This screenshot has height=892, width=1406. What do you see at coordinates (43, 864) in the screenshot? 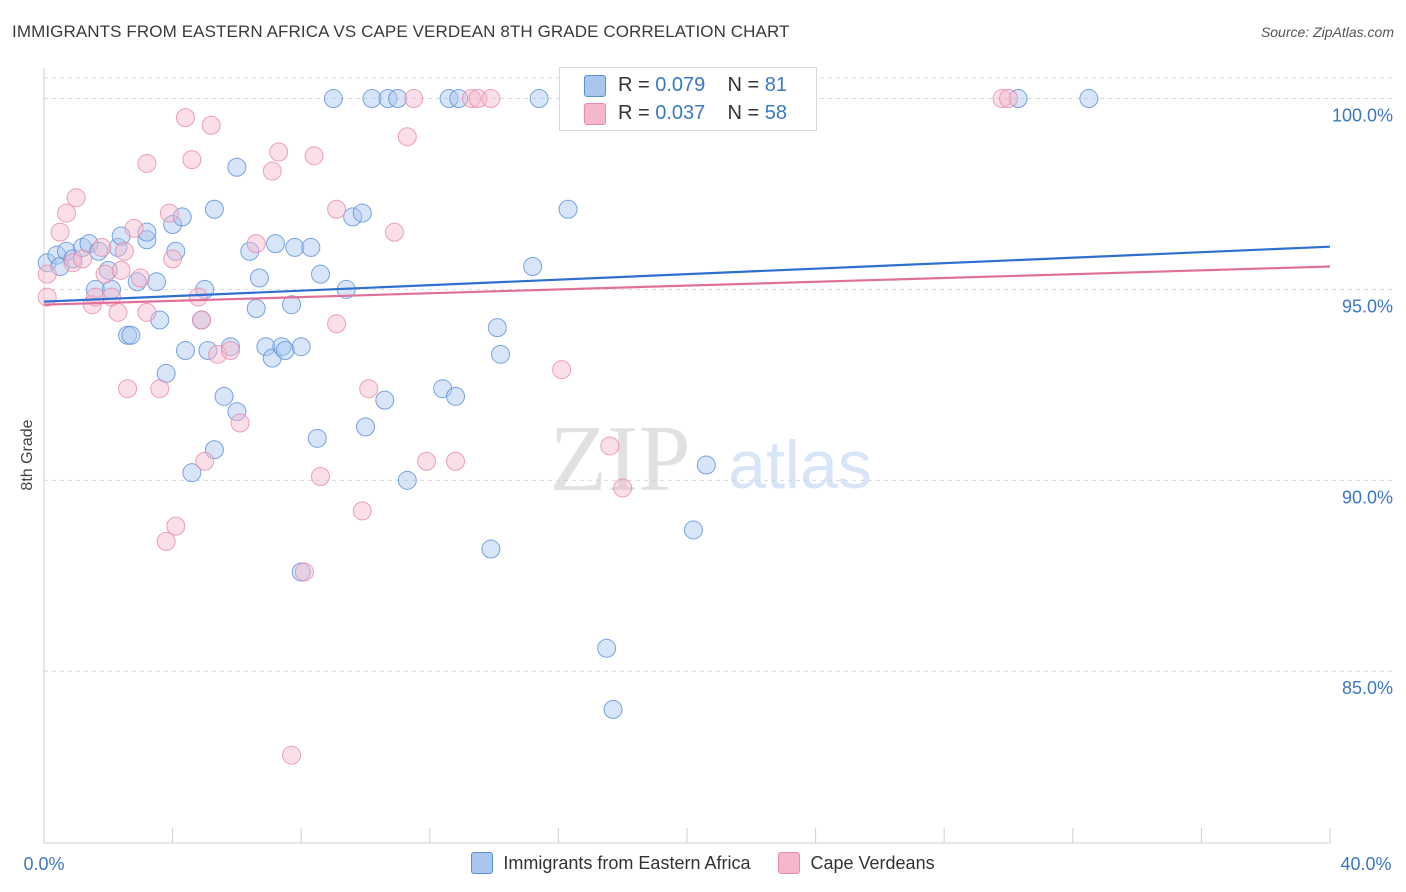
I see `x-tick-label-min: 0.0%` at bounding box center [43, 864].